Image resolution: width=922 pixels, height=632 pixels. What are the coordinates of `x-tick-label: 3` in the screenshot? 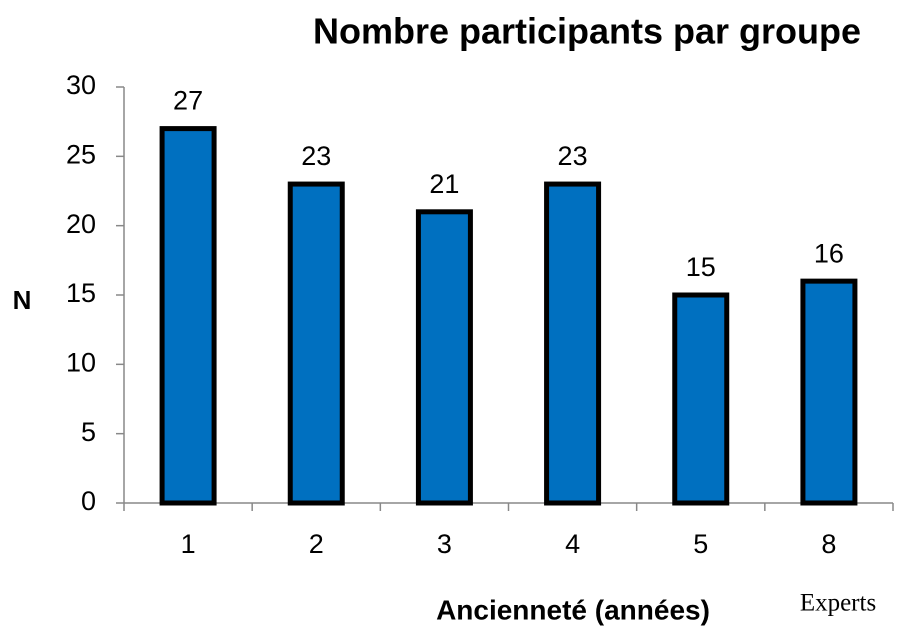 It's located at (444, 544).